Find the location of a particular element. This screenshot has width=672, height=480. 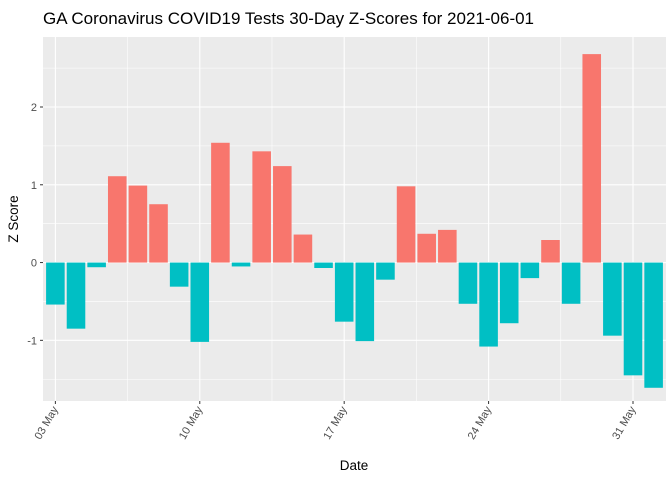

x-tick-label: 24 May is located at coordinates (480, 423).